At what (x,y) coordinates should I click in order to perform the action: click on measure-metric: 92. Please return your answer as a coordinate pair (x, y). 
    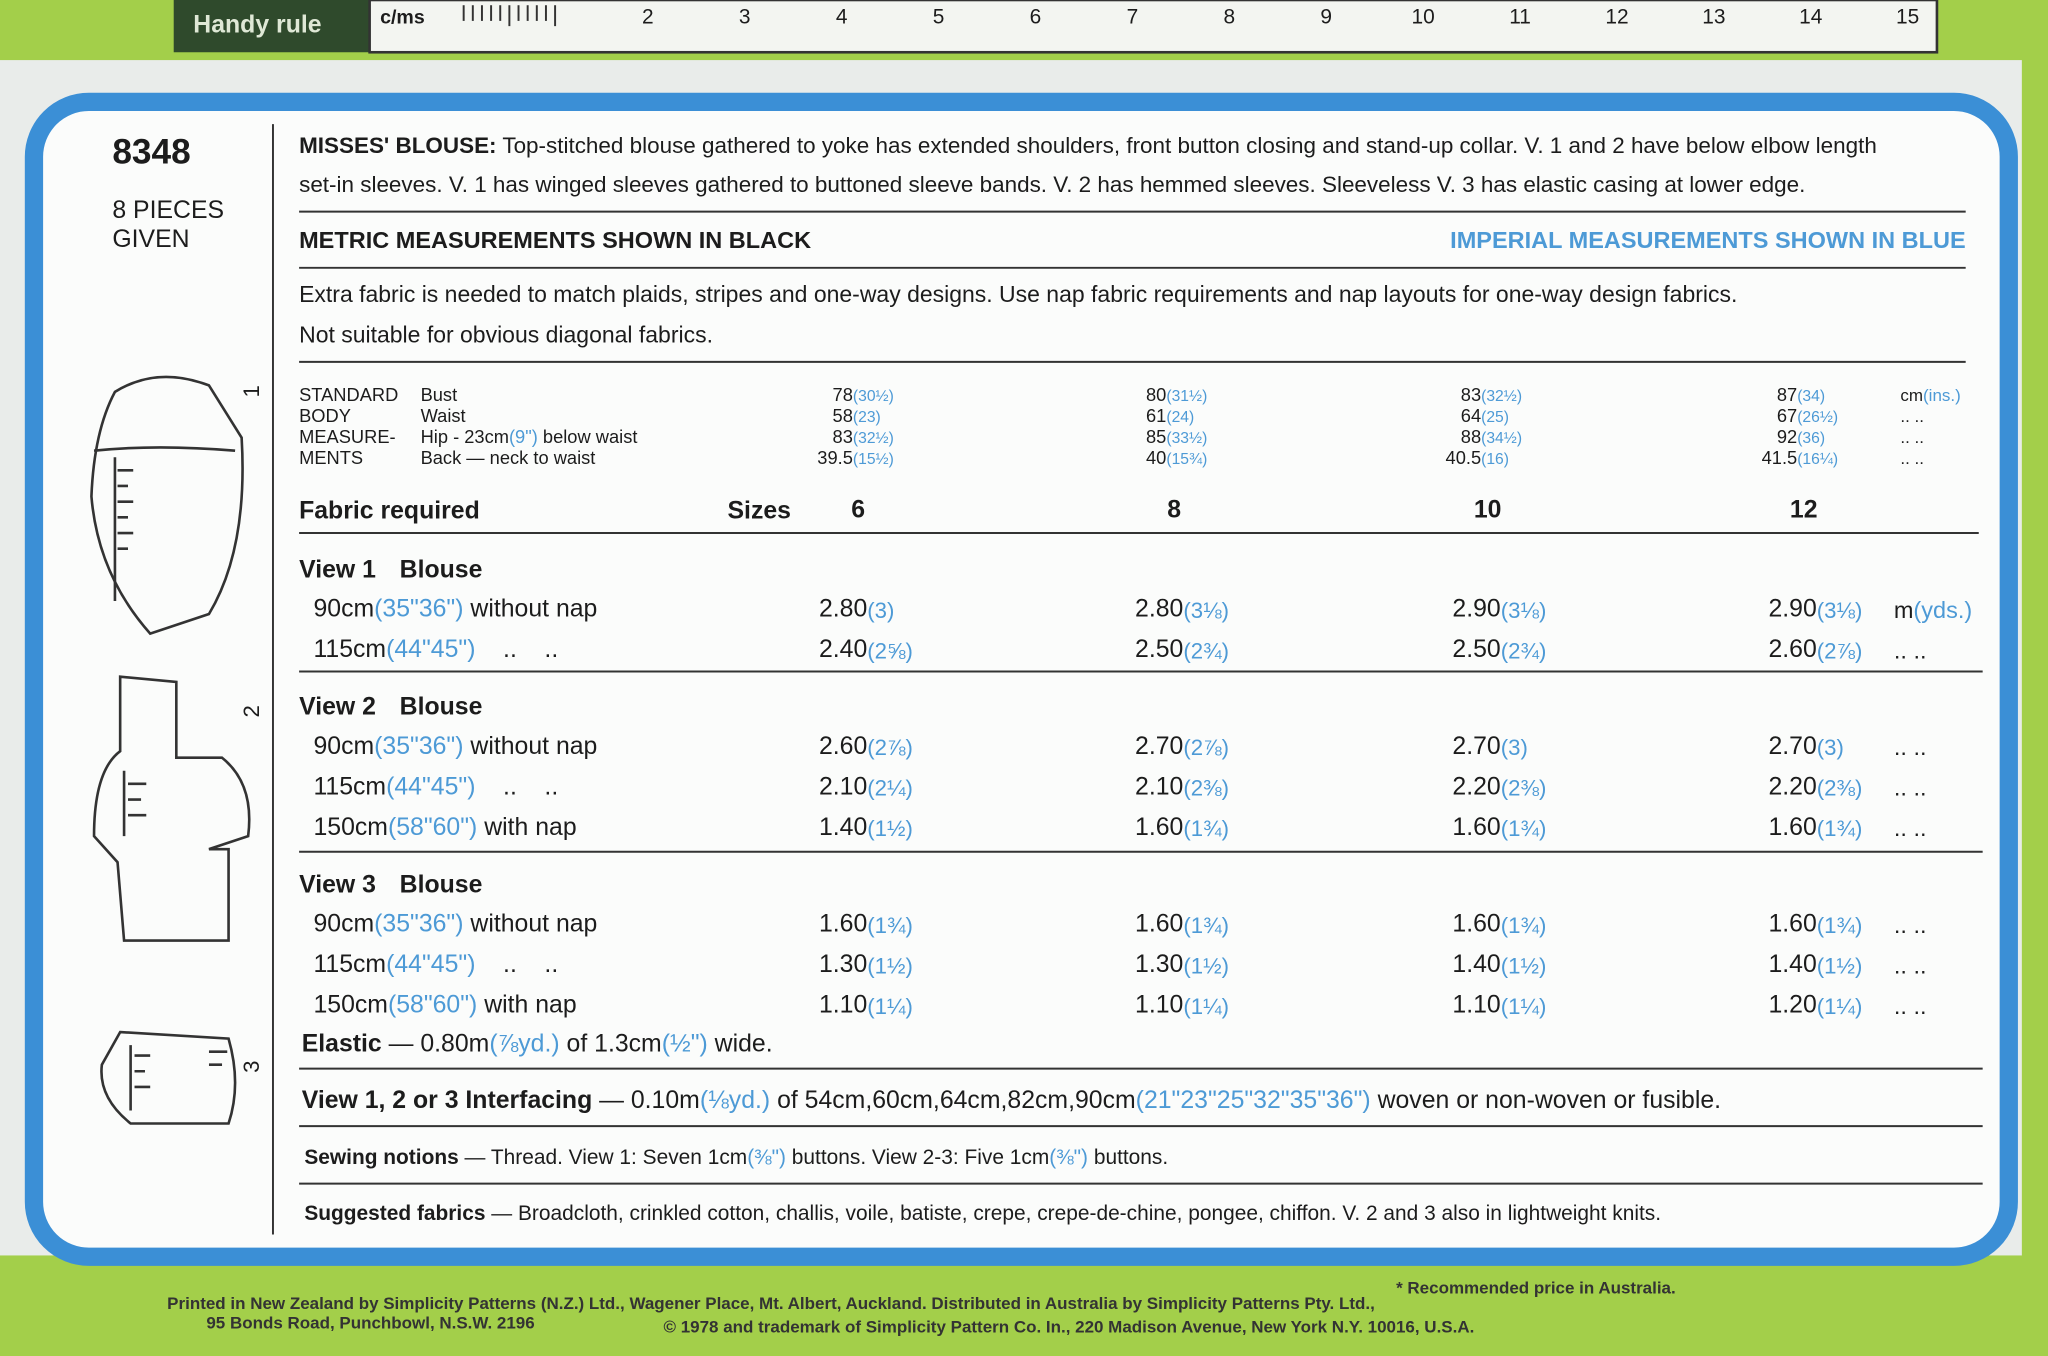
    Looking at the image, I should click on (1787, 436).